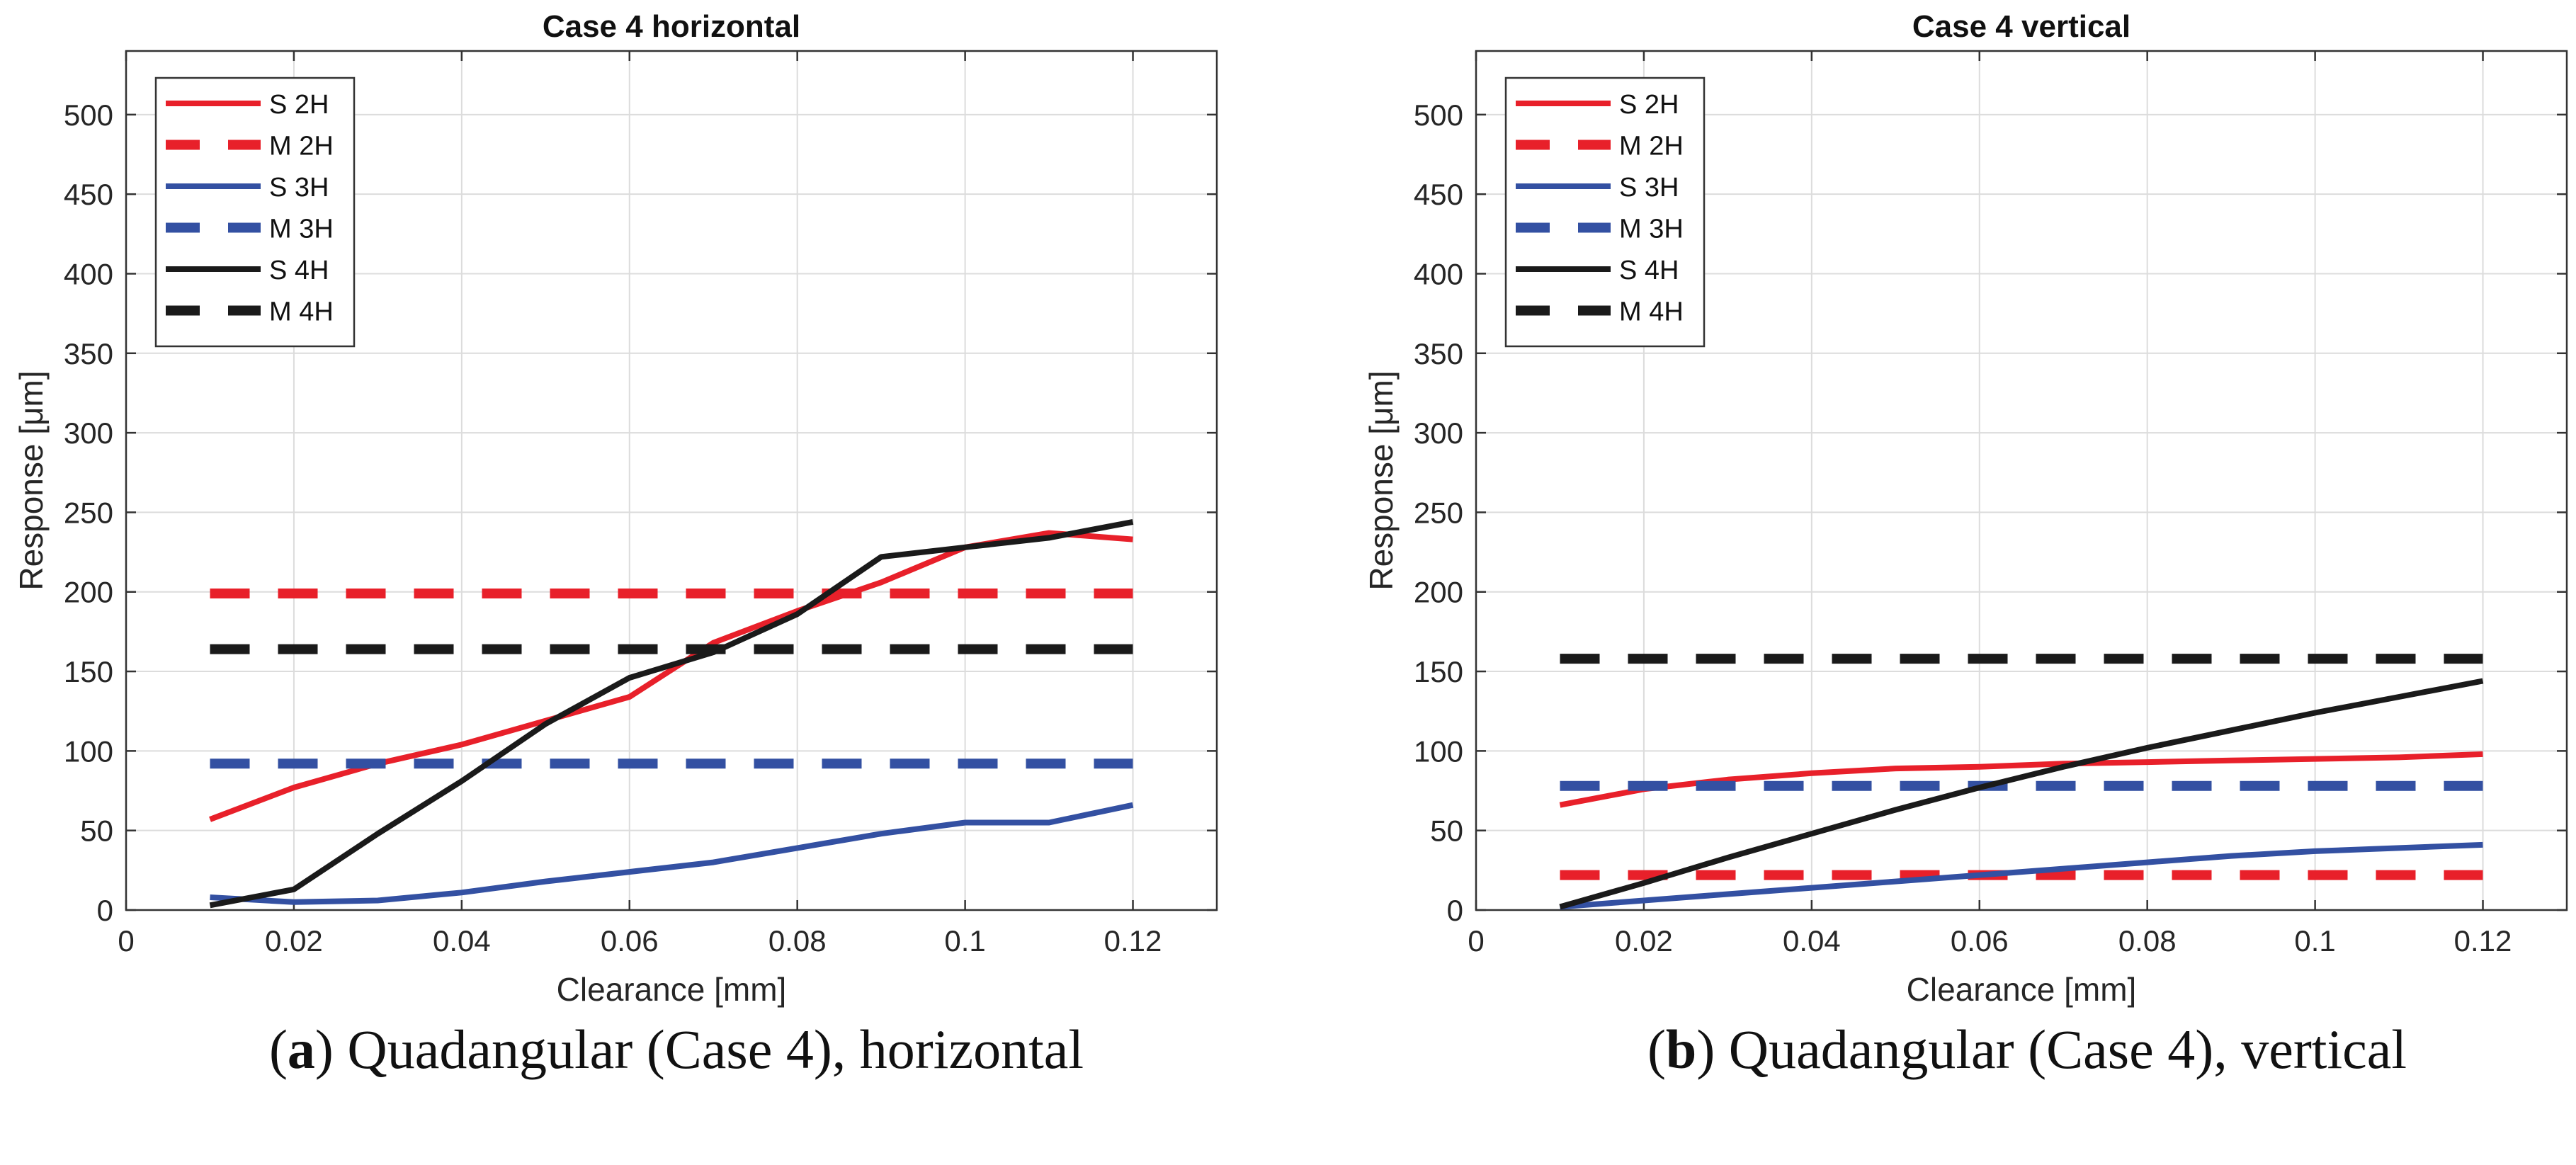 Image resolution: width=2576 pixels, height=1165 pixels. Describe the element at coordinates (2068, 1049) in the screenshot. I see `caption-text: Quadangular (Case 4), vertical` at that location.